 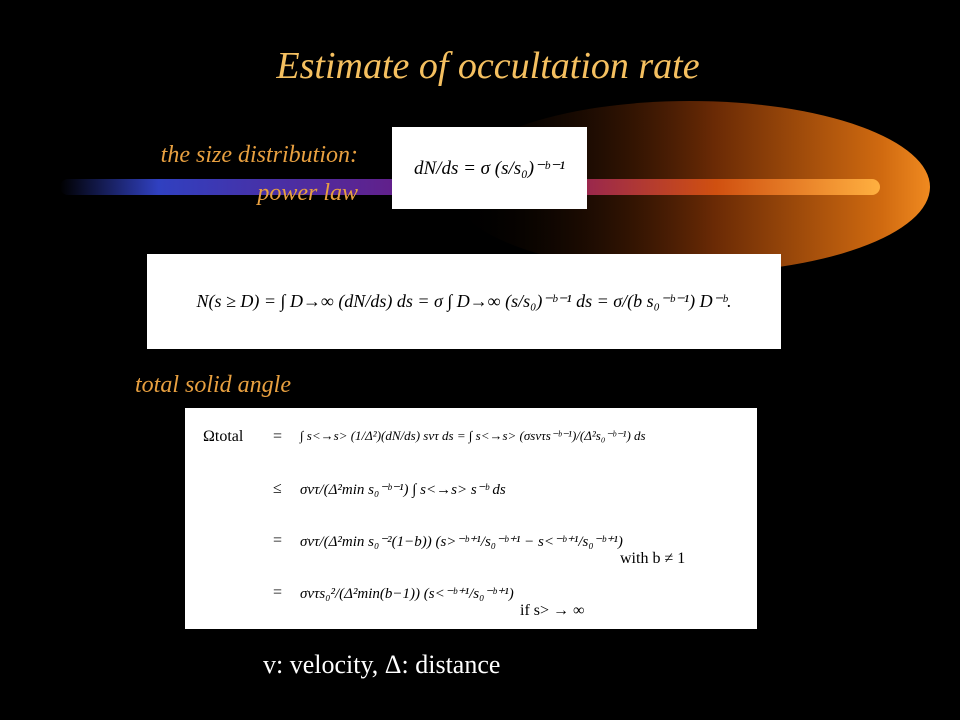 What do you see at coordinates (403, 490) in the screenshot?
I see `equation-rhs: σvτ/(Δ²min s₀⁻ᵇ⁻¹) ∫ s<→s> s⁻ᵇ ds` at bounding box center [403, 490].